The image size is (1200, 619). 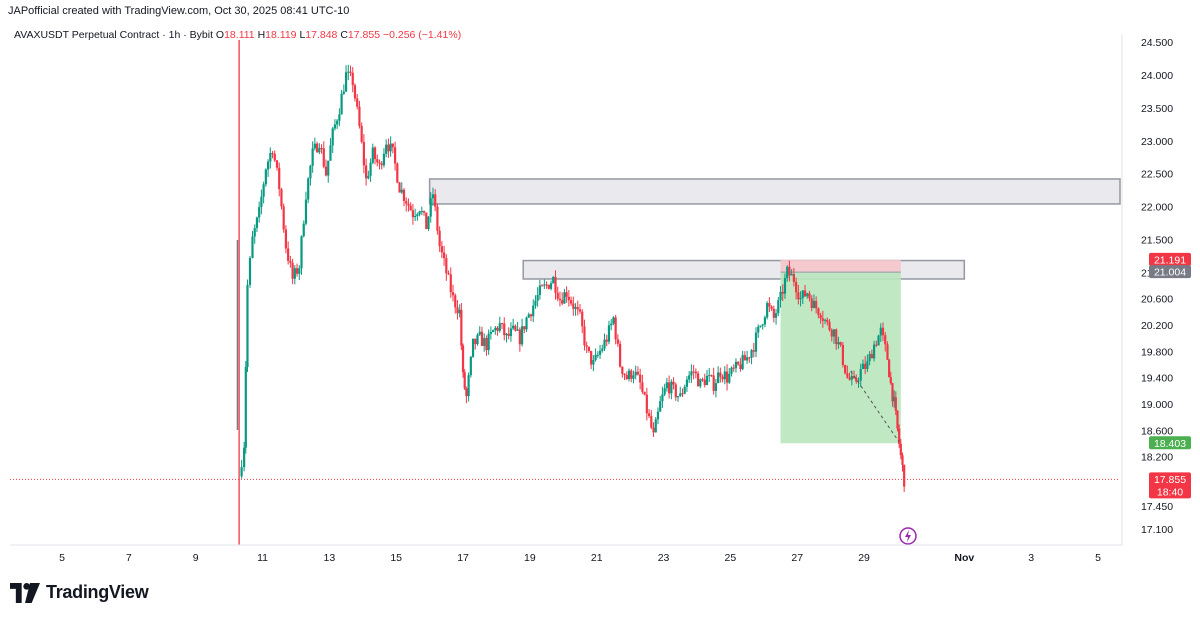 I want to click on x-tick-label: 27, so click(x=797, y=558).